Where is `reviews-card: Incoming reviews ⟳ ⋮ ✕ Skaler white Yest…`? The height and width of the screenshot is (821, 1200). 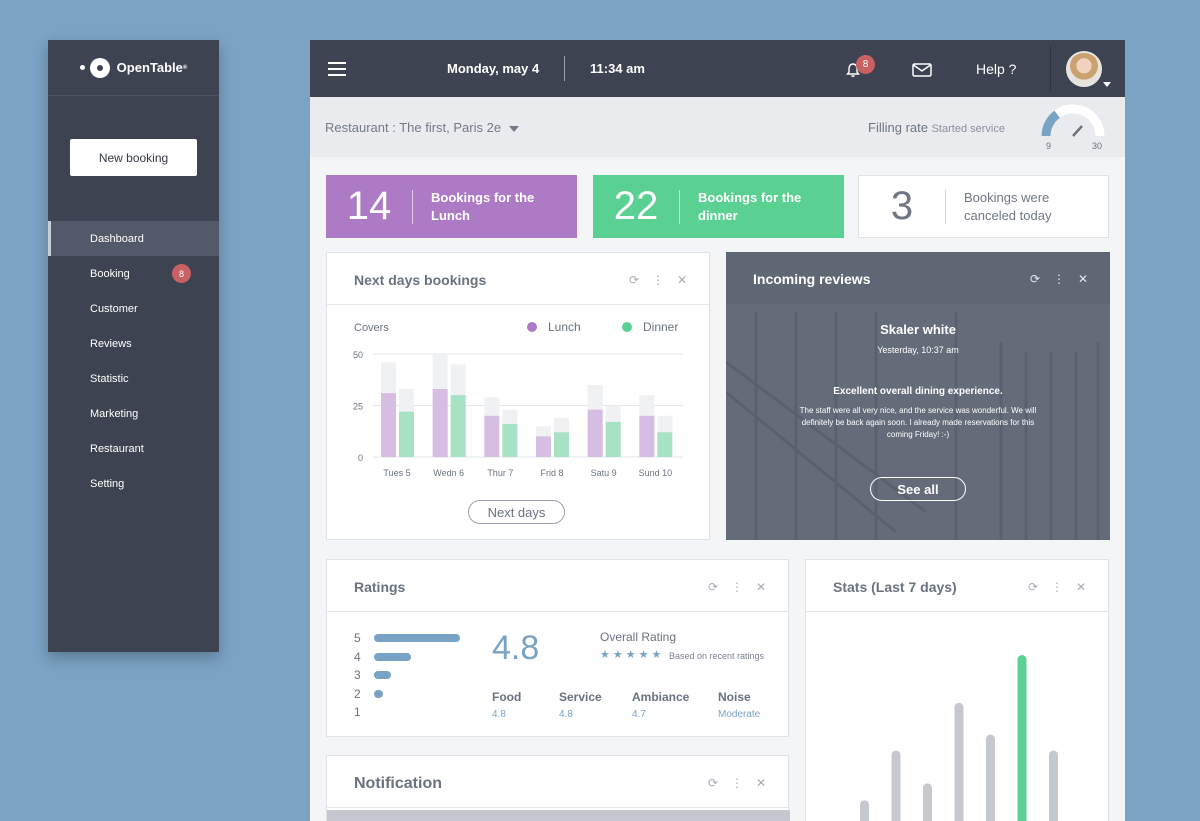 reviews-card: Incoming reviews ⟳ ⋮ ✕ Skaler white Yest… is located at coordinates (918, 396).